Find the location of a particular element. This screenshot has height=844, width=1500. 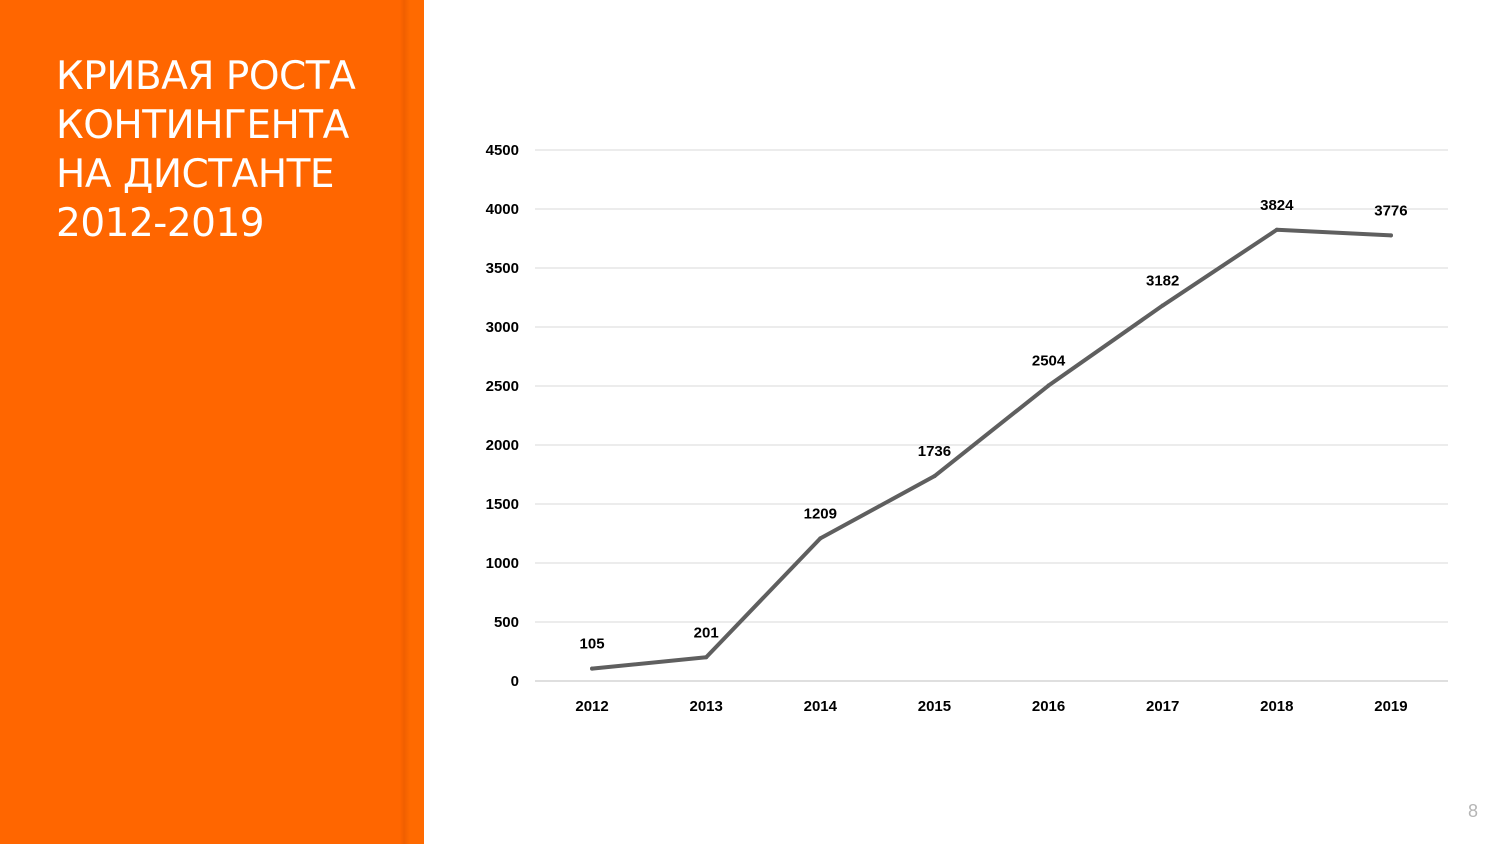

x-tick-label: 2013 is located at coordinates (706, 706).